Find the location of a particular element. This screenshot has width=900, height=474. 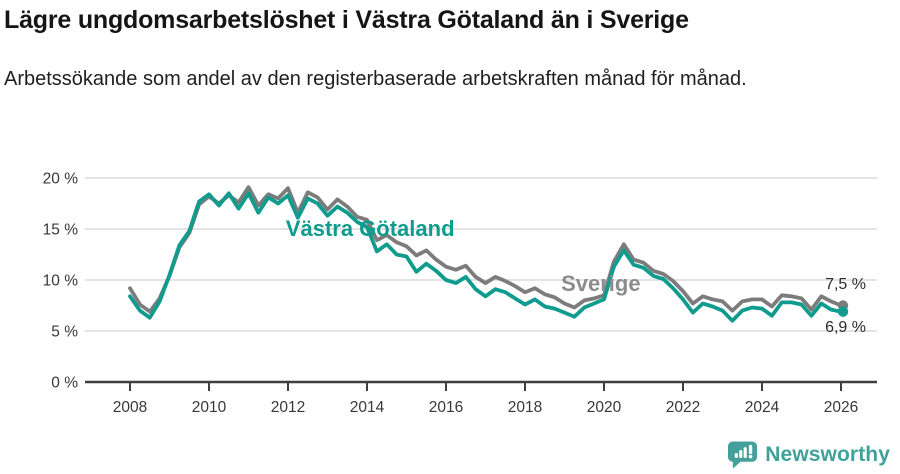

end-value-label: 7,5 % is located at coordinates (845, 284).